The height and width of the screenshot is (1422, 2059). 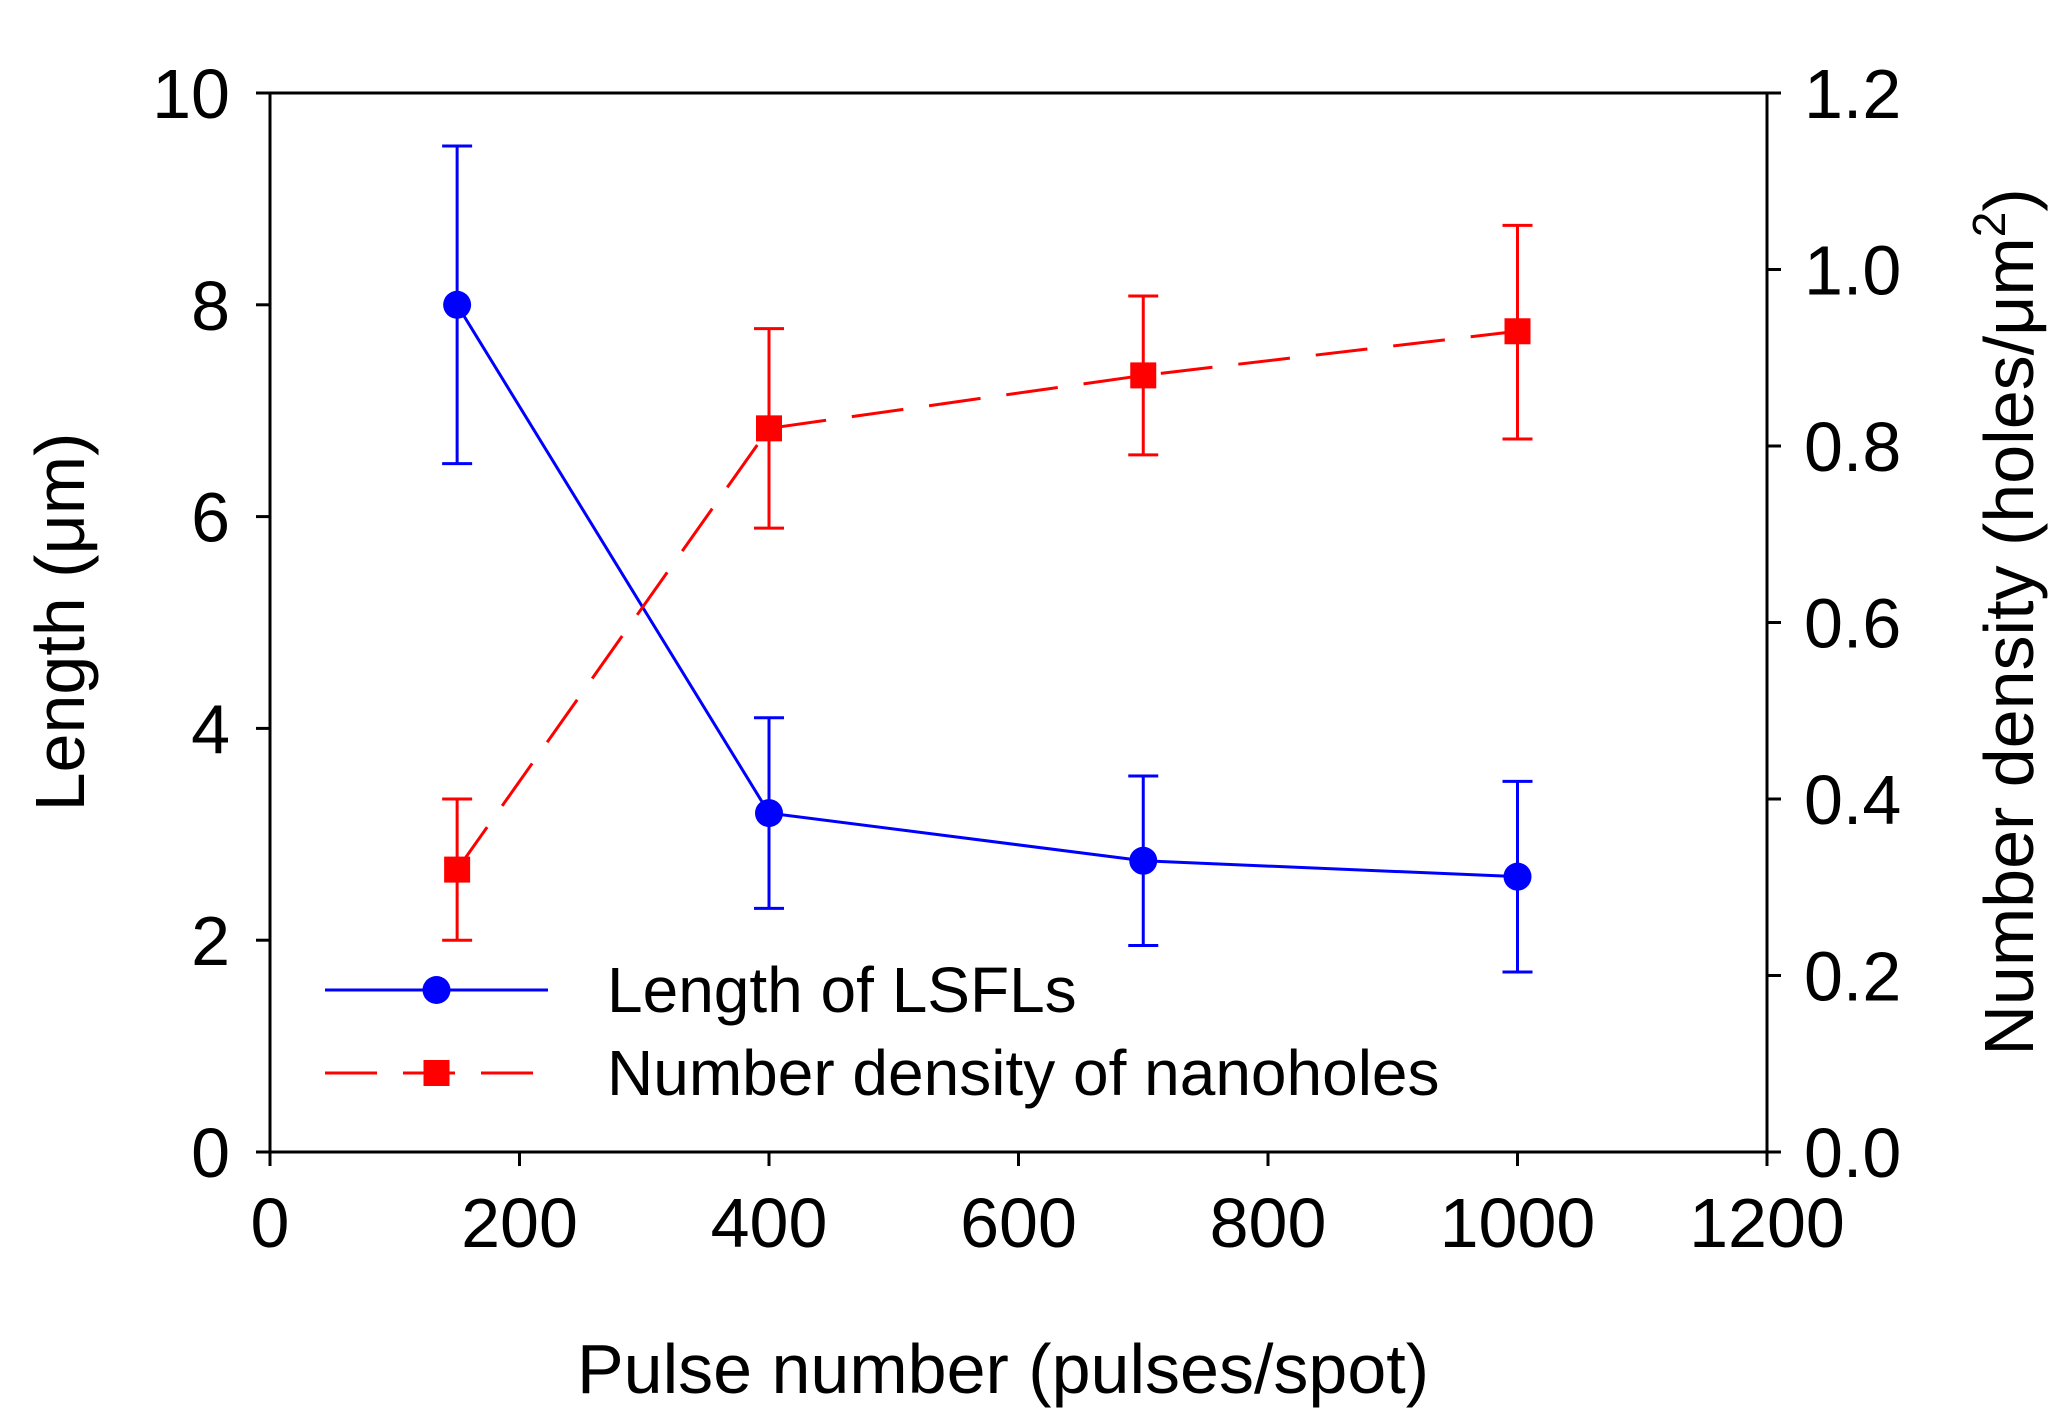 What do you see at coordinates (210, 306) in the screenshot?
I see `y-tick-label-left: 8` at bounding box center [210, 306].